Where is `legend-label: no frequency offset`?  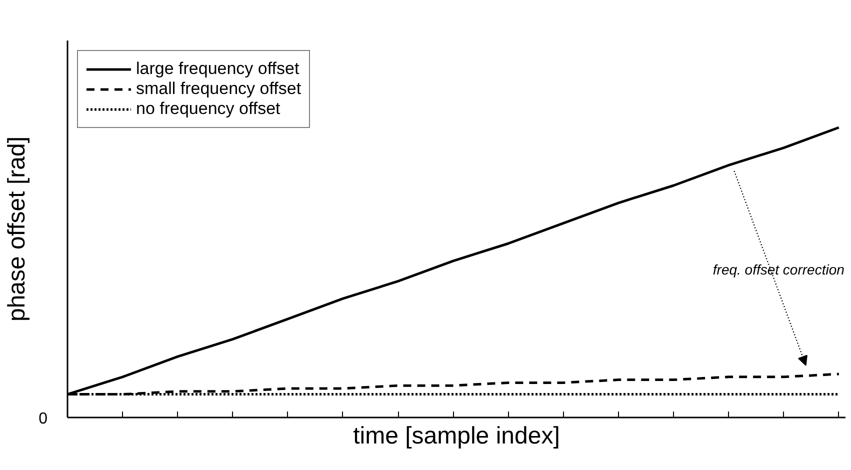
legend-label: no frequency offset is located at coordinates (208, 109).